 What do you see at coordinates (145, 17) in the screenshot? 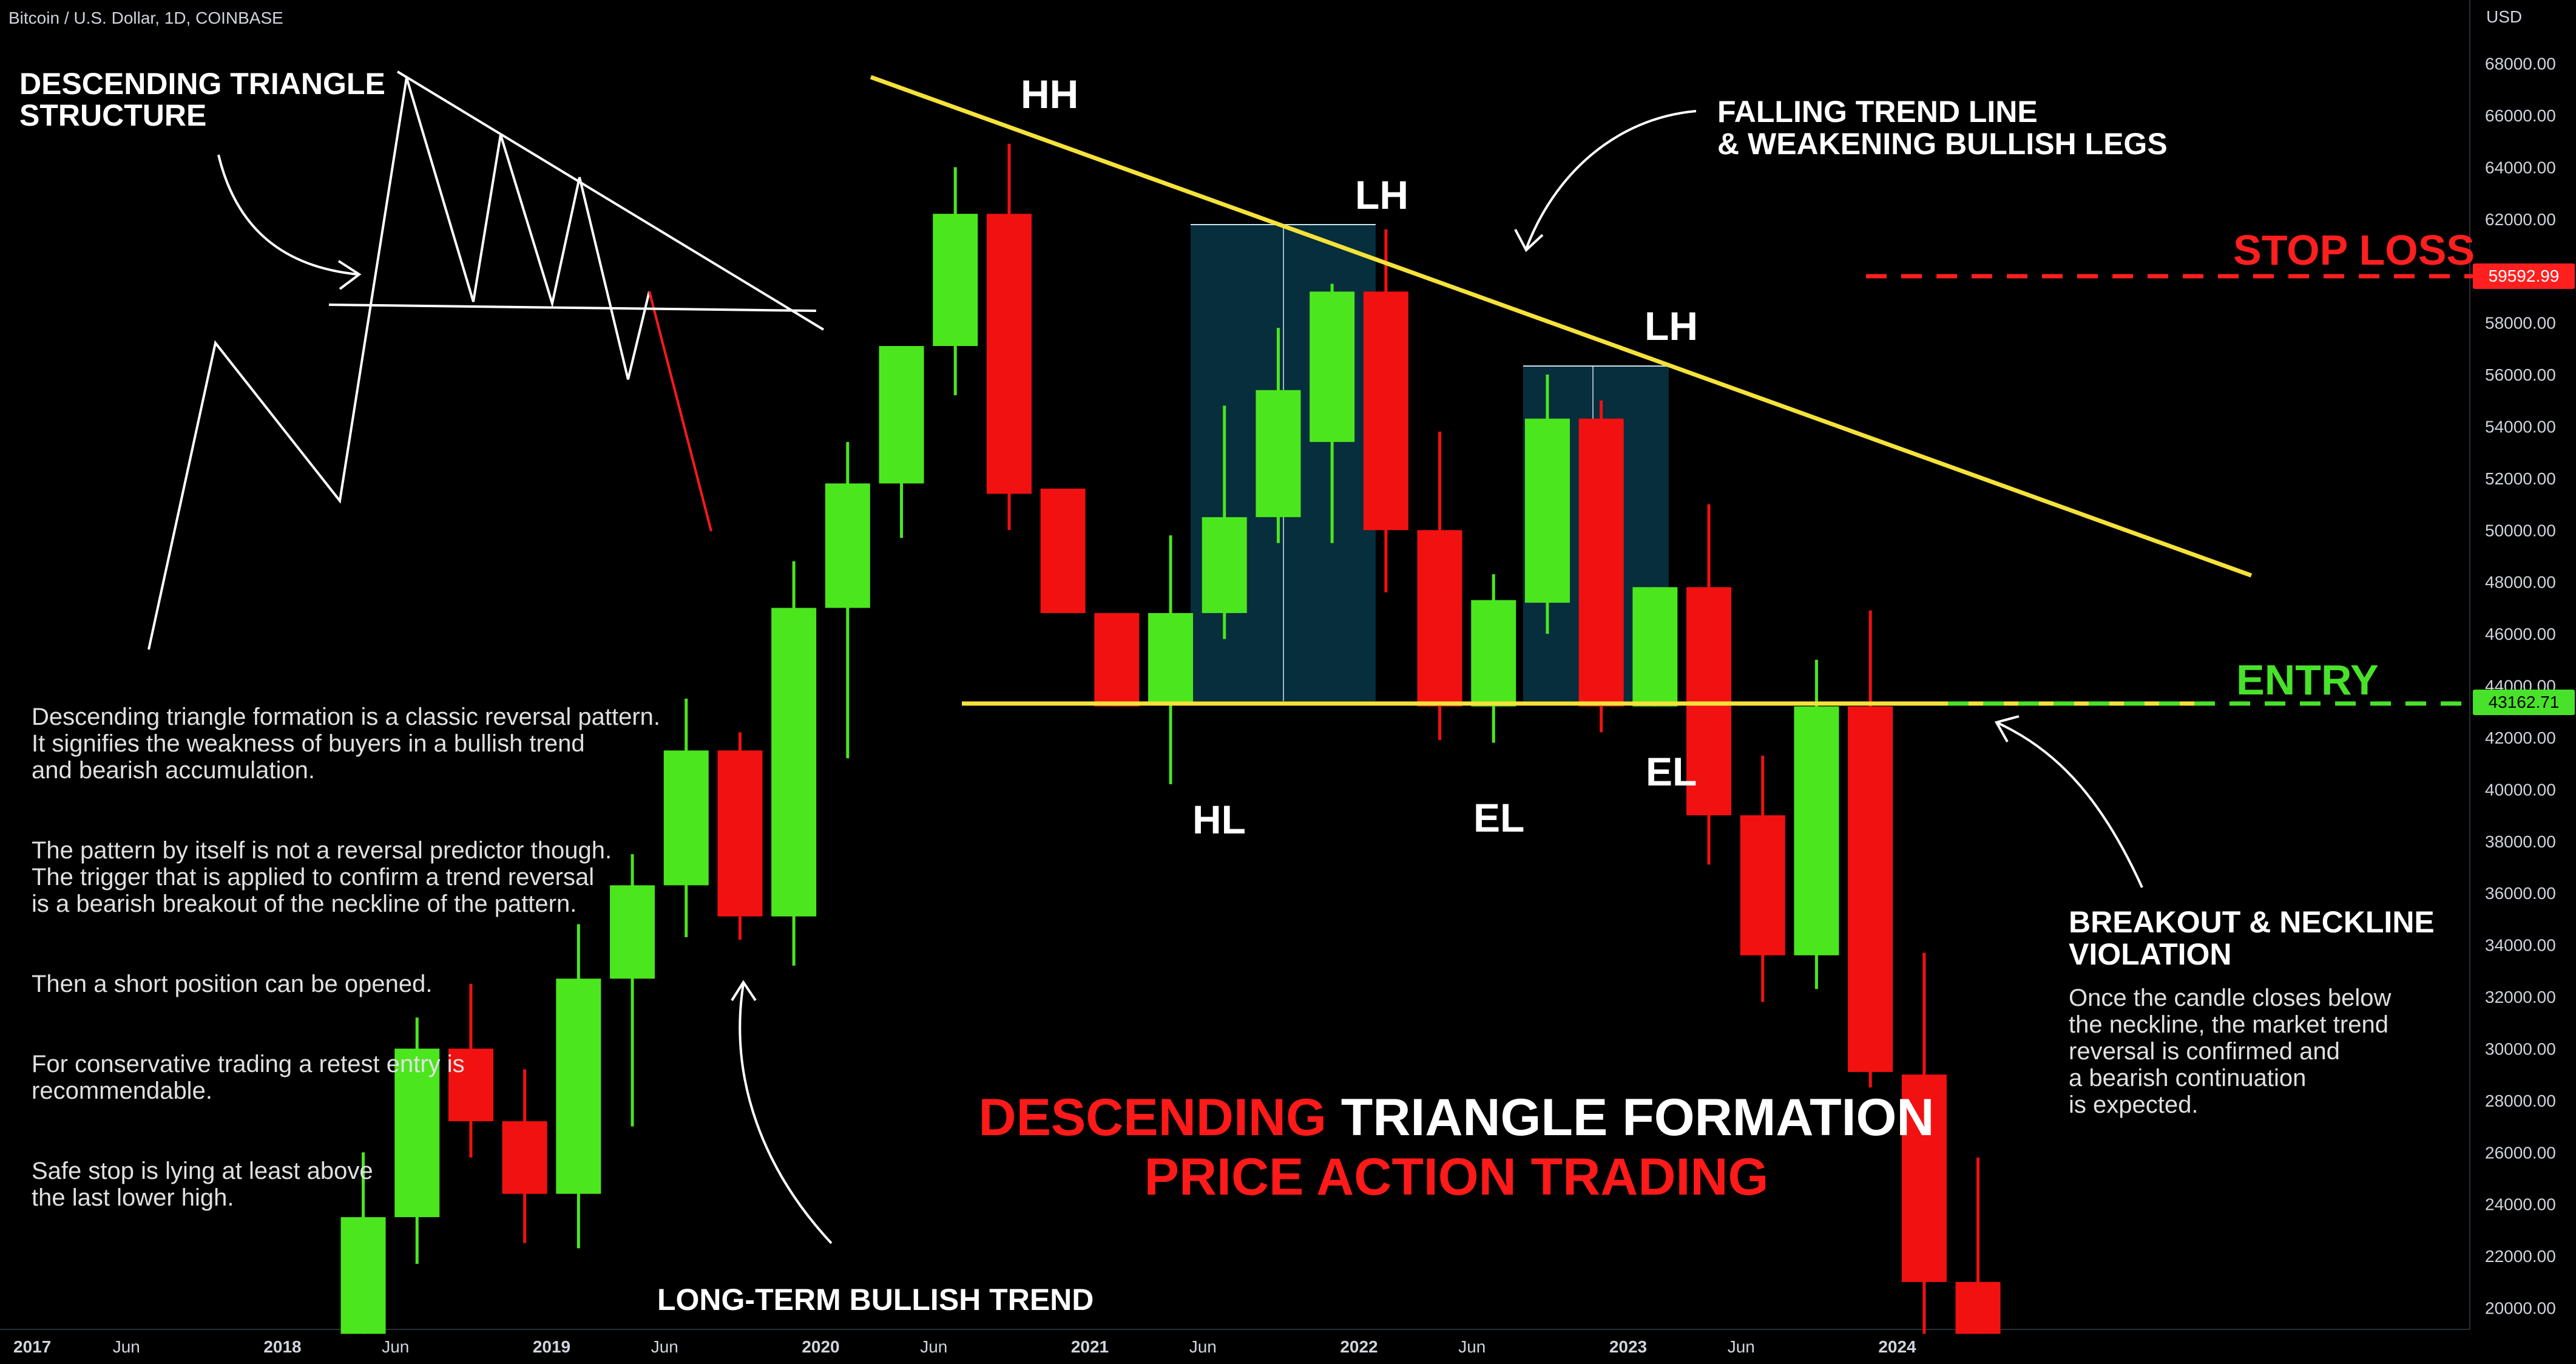
I see `symbol-title: Bitcoin / U.S. Dollar, 1D, COINBASE` at bounding box center [145, 17].